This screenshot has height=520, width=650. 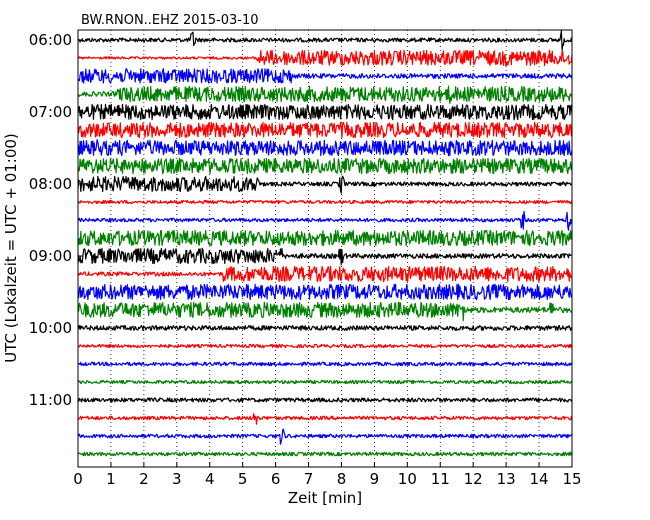 What do you see at coordinates (11, 248) in the screenshot?
I see `y-axis-label: UTC (Lokalzeit = UTC + 01:00)` at bounding box center [11, 248].